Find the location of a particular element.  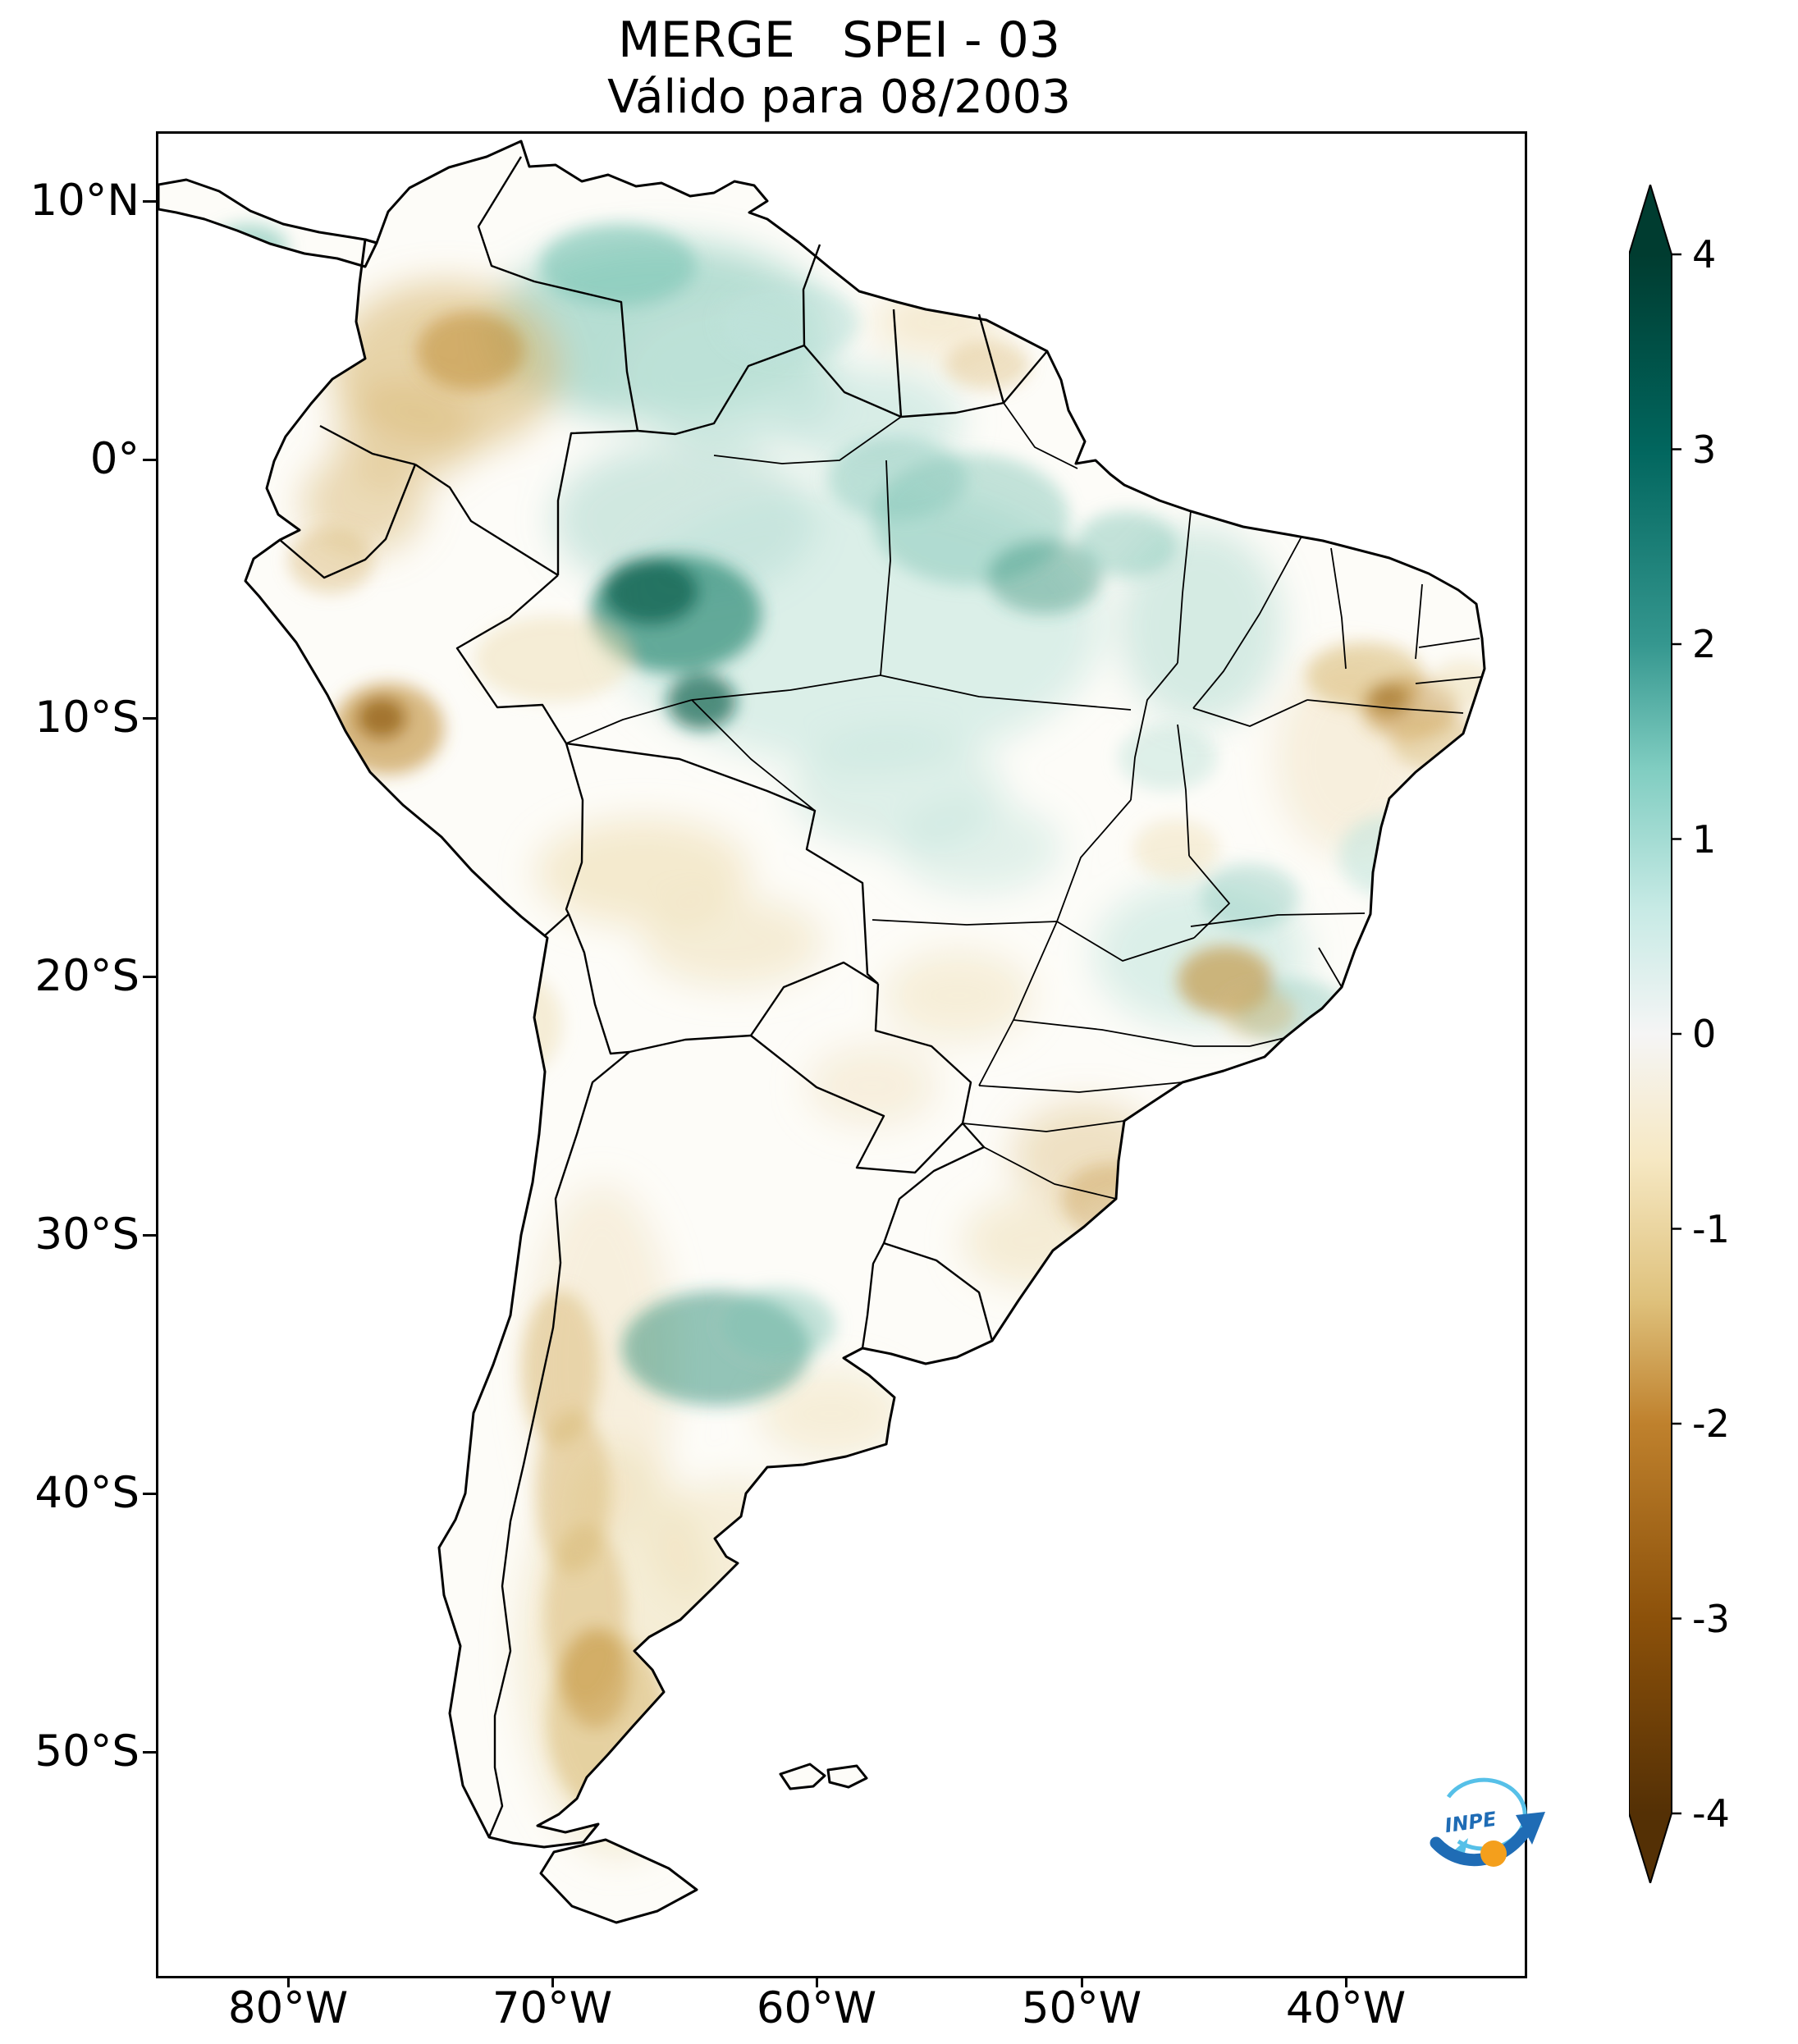

y-tick-50s: 50°S is located at coordinates (87, 1751).